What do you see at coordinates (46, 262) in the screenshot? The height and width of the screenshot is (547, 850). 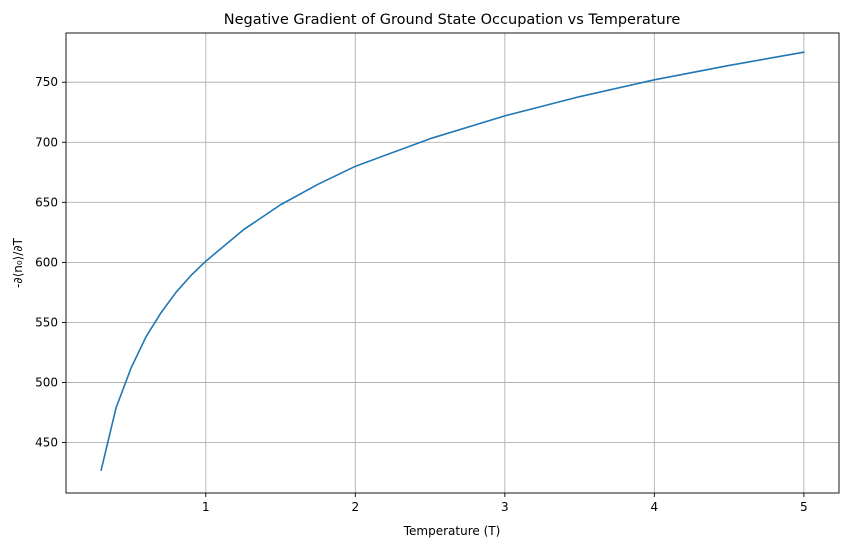 I see `y-tick-label: 600` at bounding box center [46, 262].